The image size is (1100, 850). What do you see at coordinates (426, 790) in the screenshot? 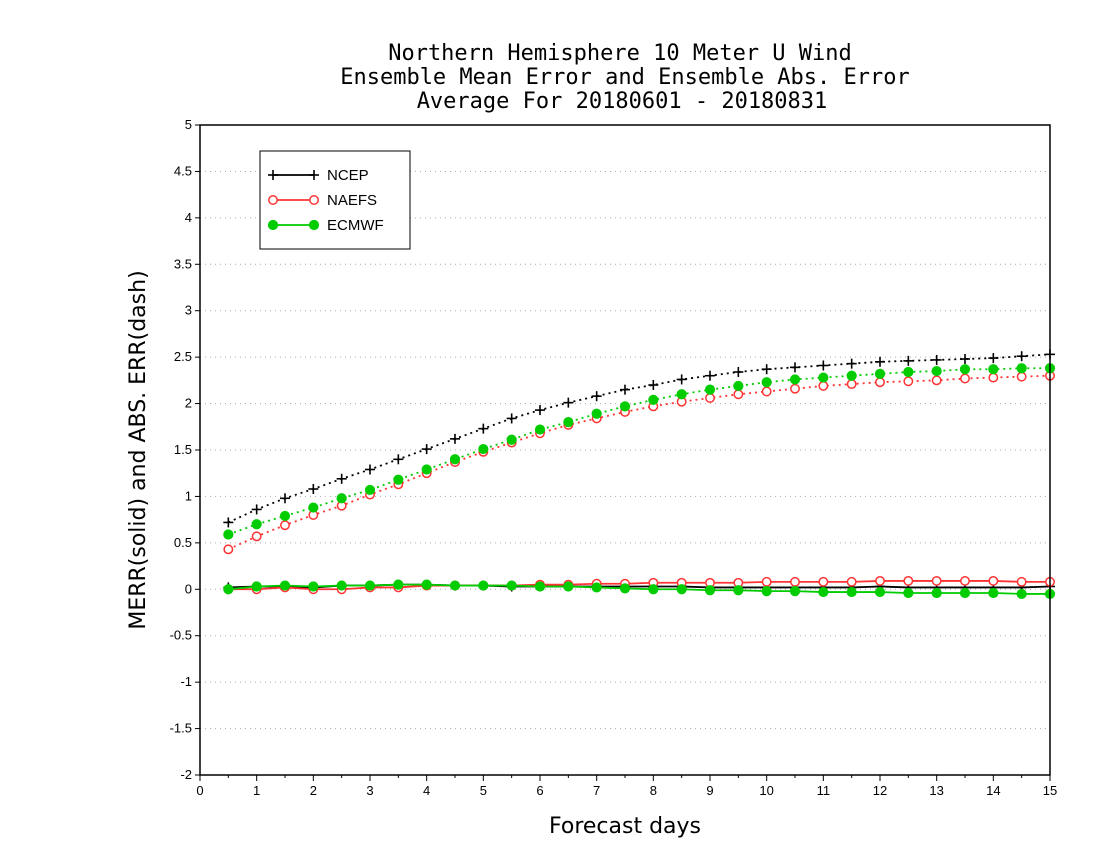
I see `x-tick-label: 4` at bounding box center [426, 790].